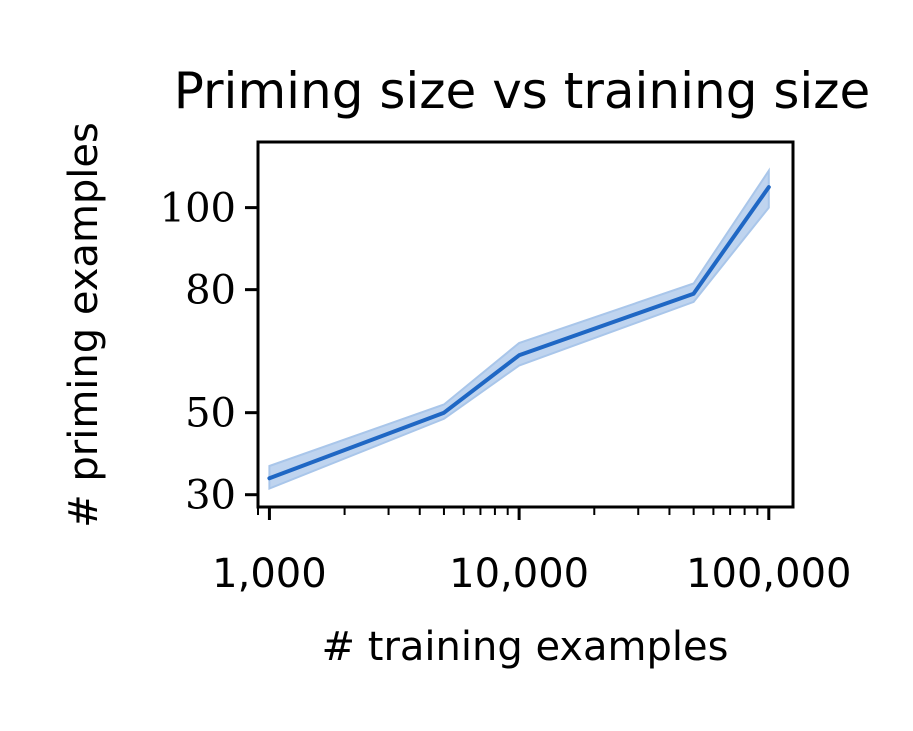 This screenshot has height=731, width=913. Describe the element at coordinates (269, 574) in the screenshot. I see `x-tick-label: 1,000` at that location.